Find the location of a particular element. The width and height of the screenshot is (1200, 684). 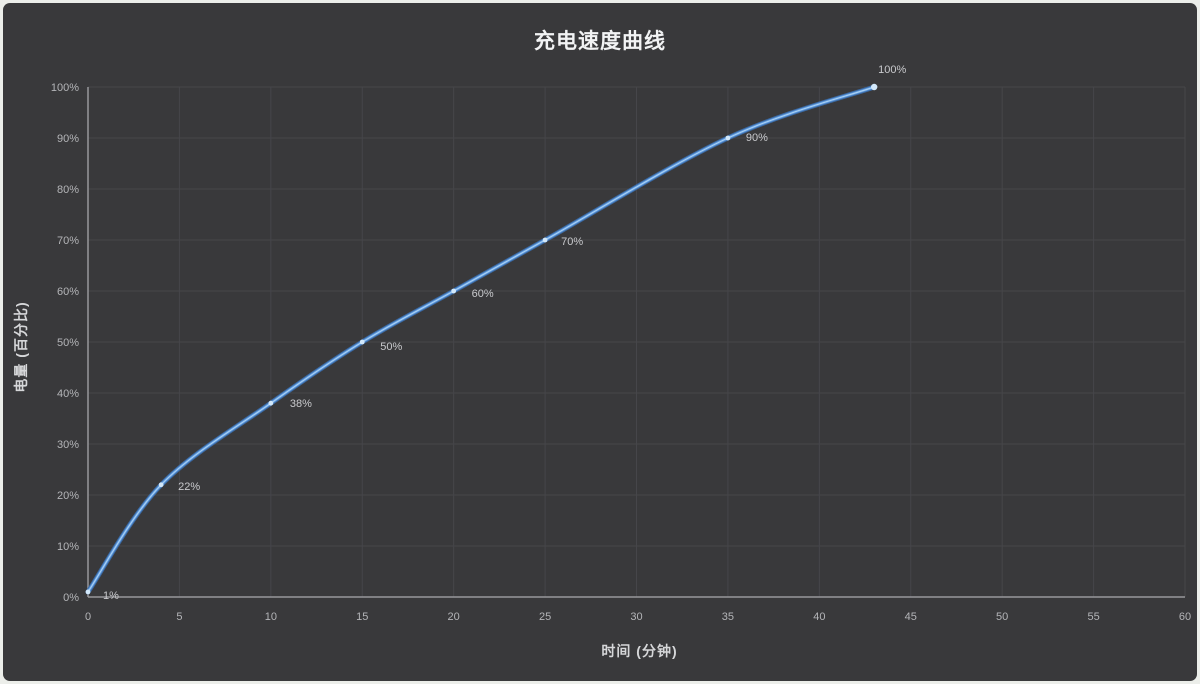

y-tick-label: 60% is located at coordinates (68, 292).